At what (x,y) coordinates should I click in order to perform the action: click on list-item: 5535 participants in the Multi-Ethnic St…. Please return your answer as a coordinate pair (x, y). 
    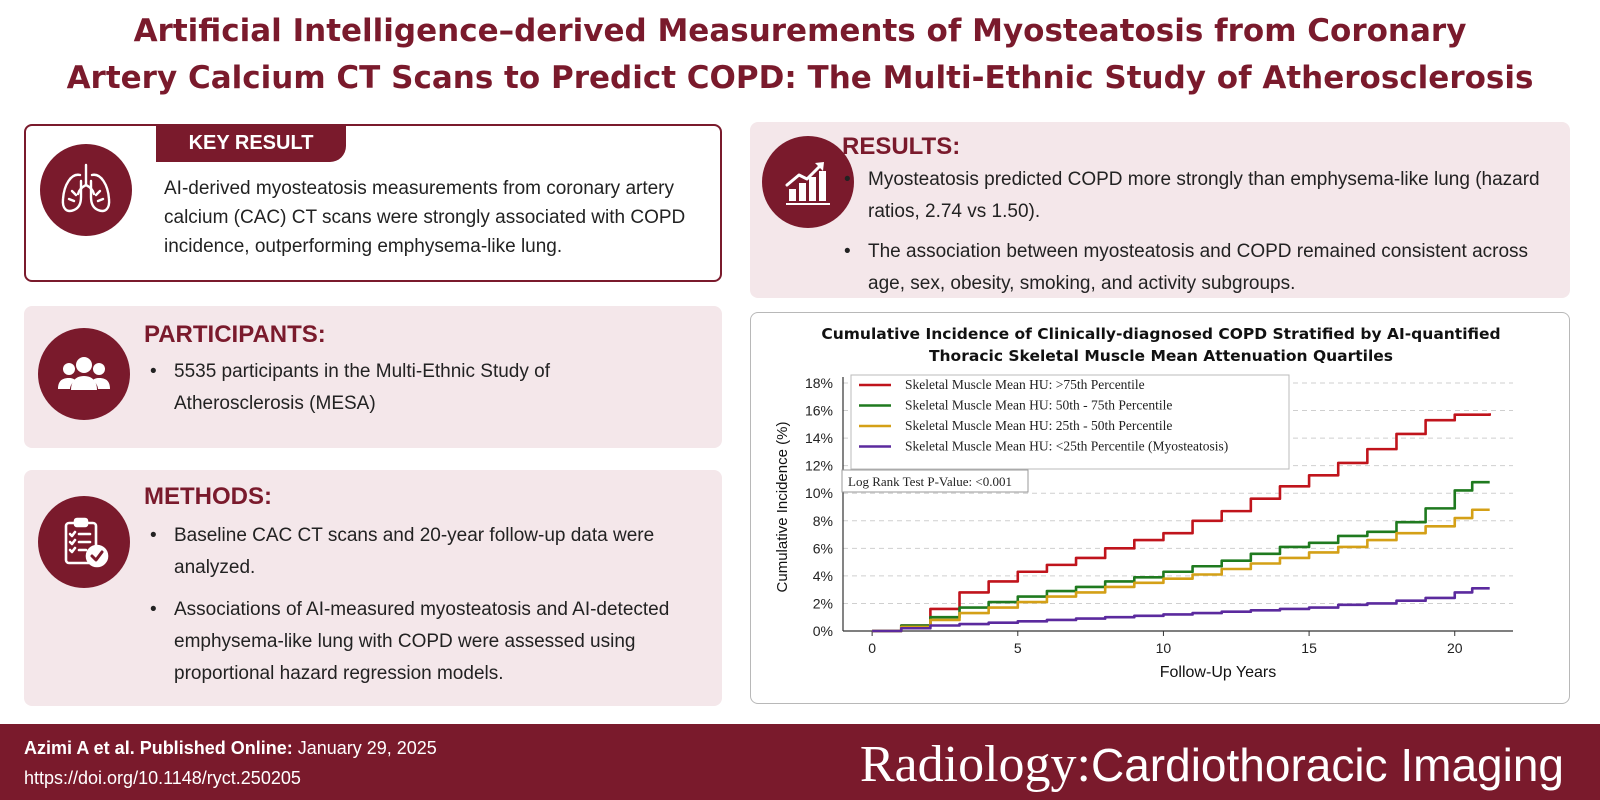
    Looking at the image, I should click on (396, 388).